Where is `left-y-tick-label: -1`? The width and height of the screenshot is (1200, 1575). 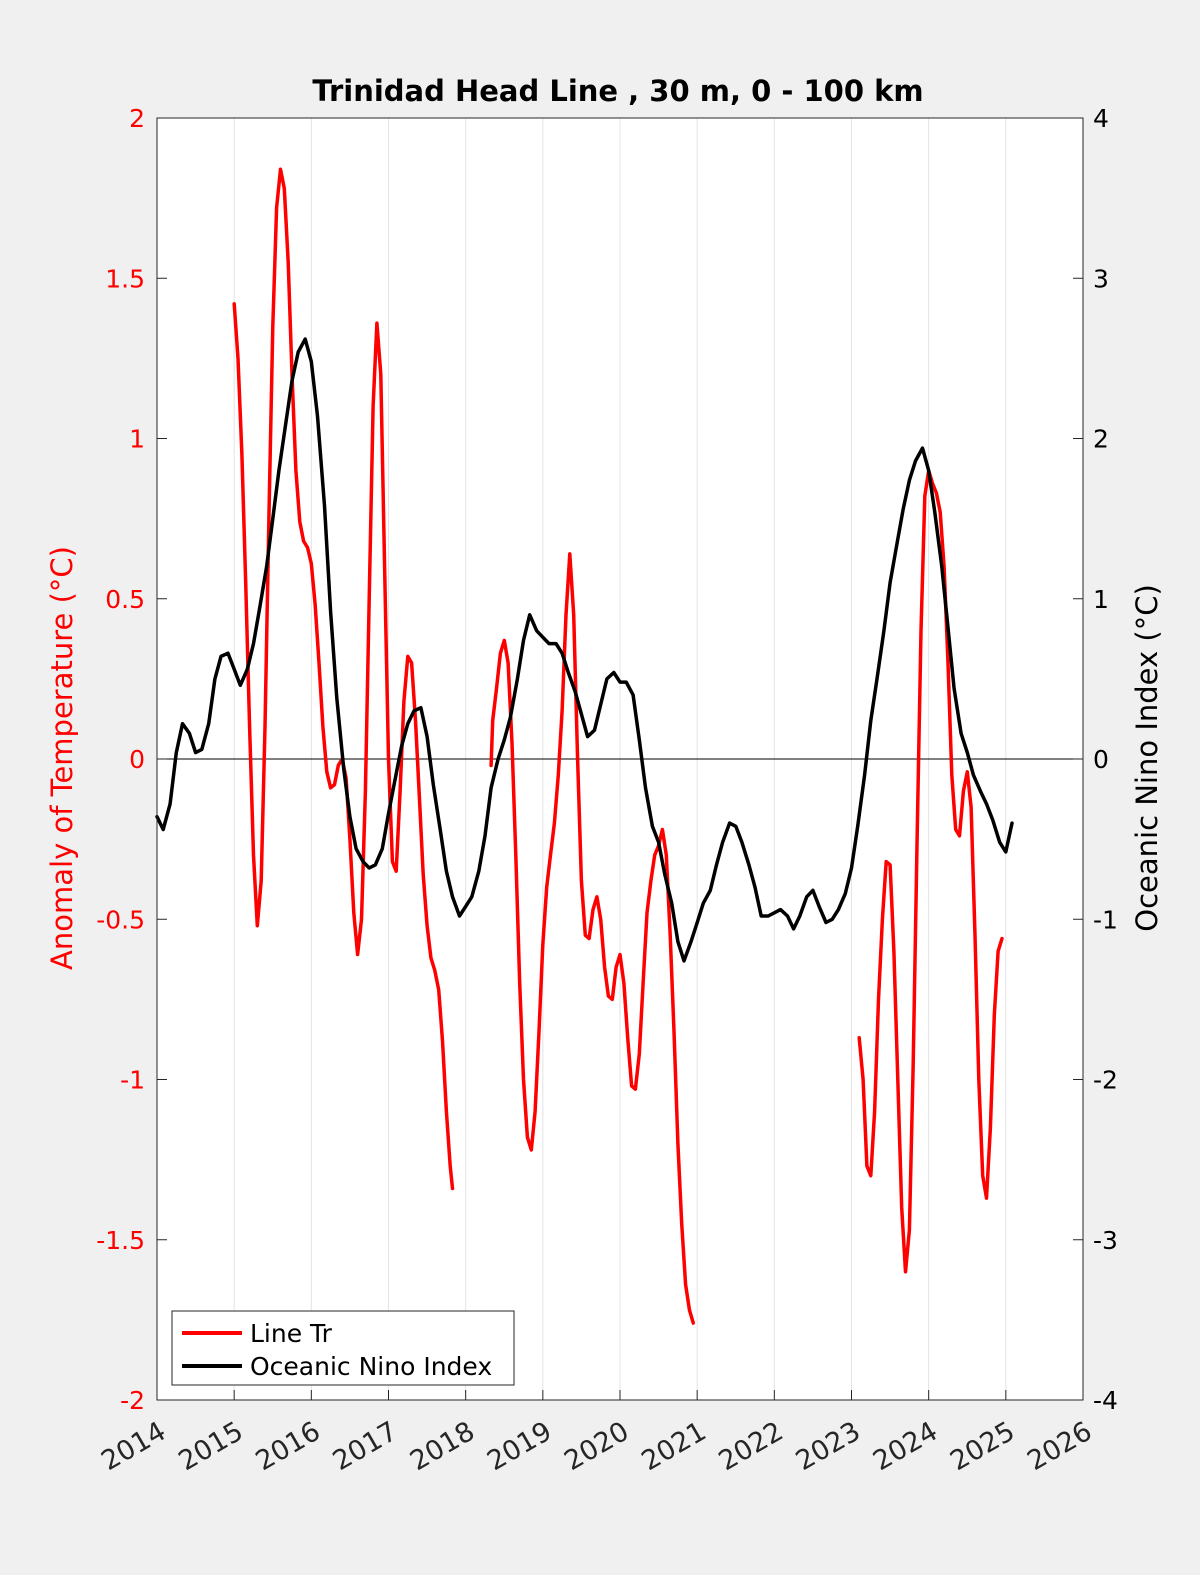
left-y-tick-label: -1 is located at coordinates (132, 1080).